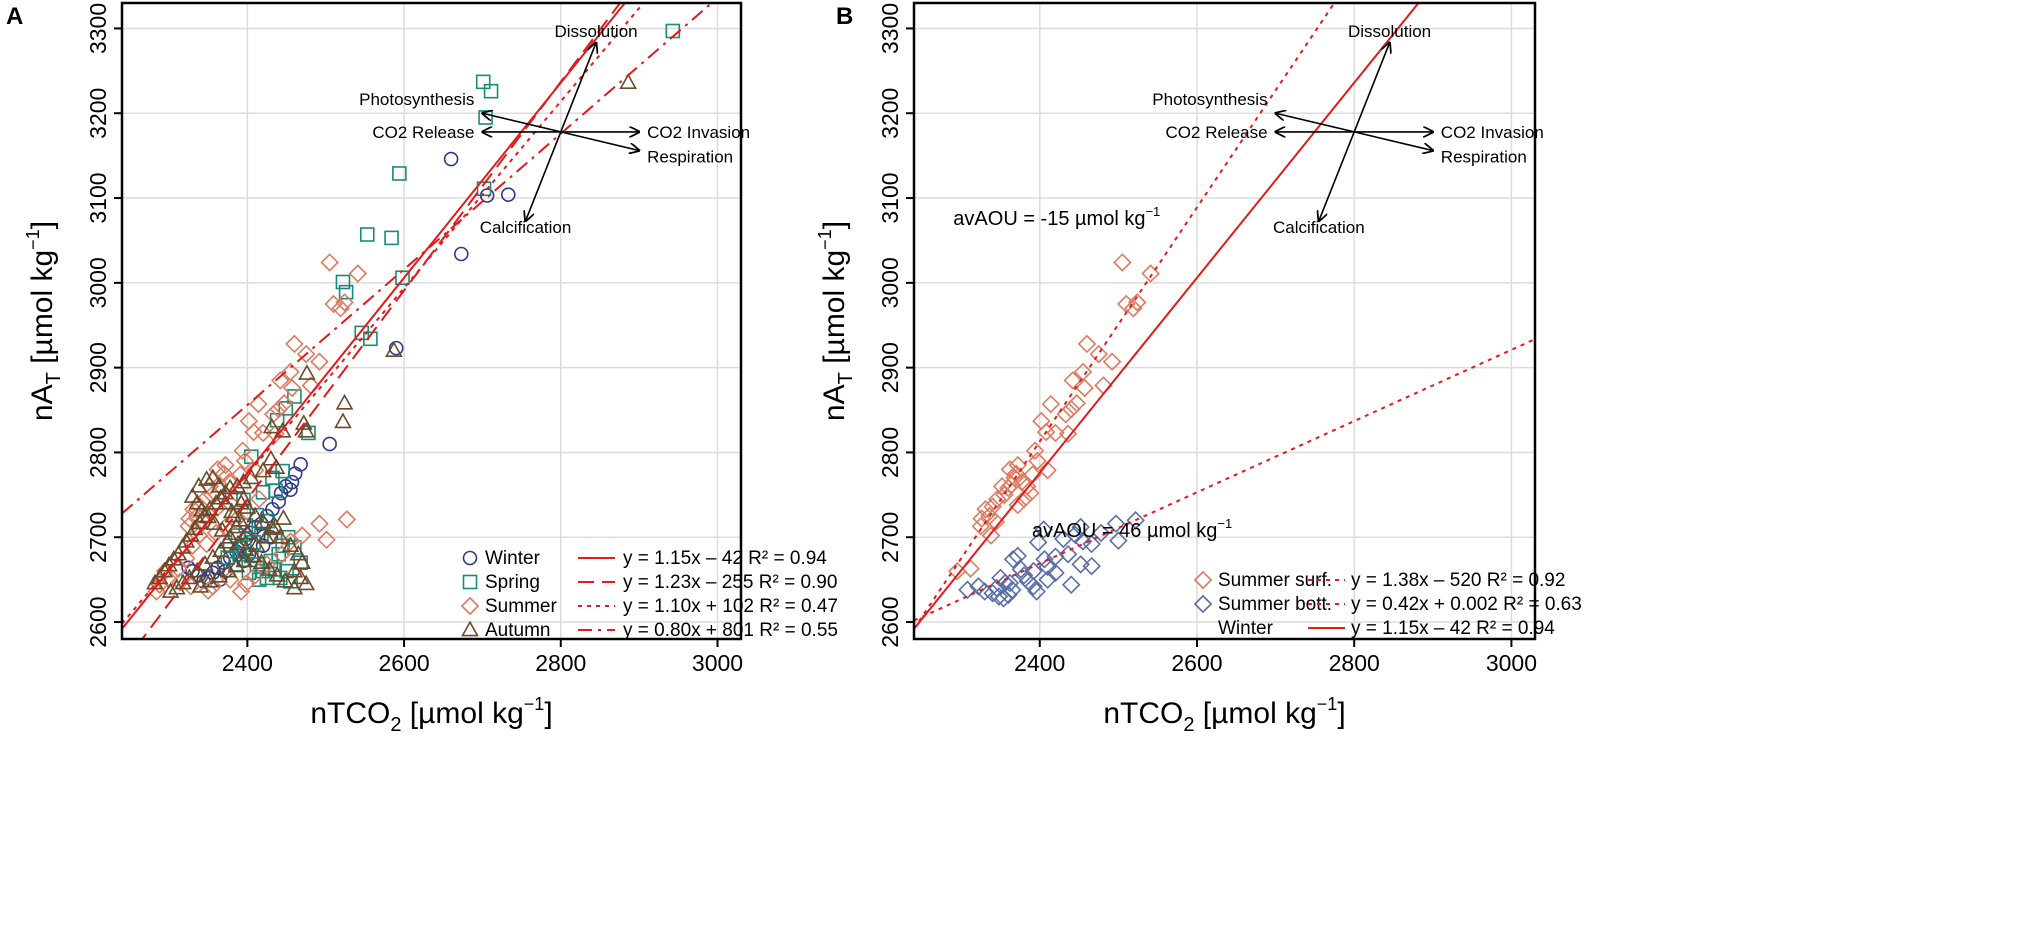 Image resolution: width=2036 pixels, height=939 pixels. Describe the element at coordinates (578, 88) in the screenshot. I see `vector-arrow-dissolution` at that location.